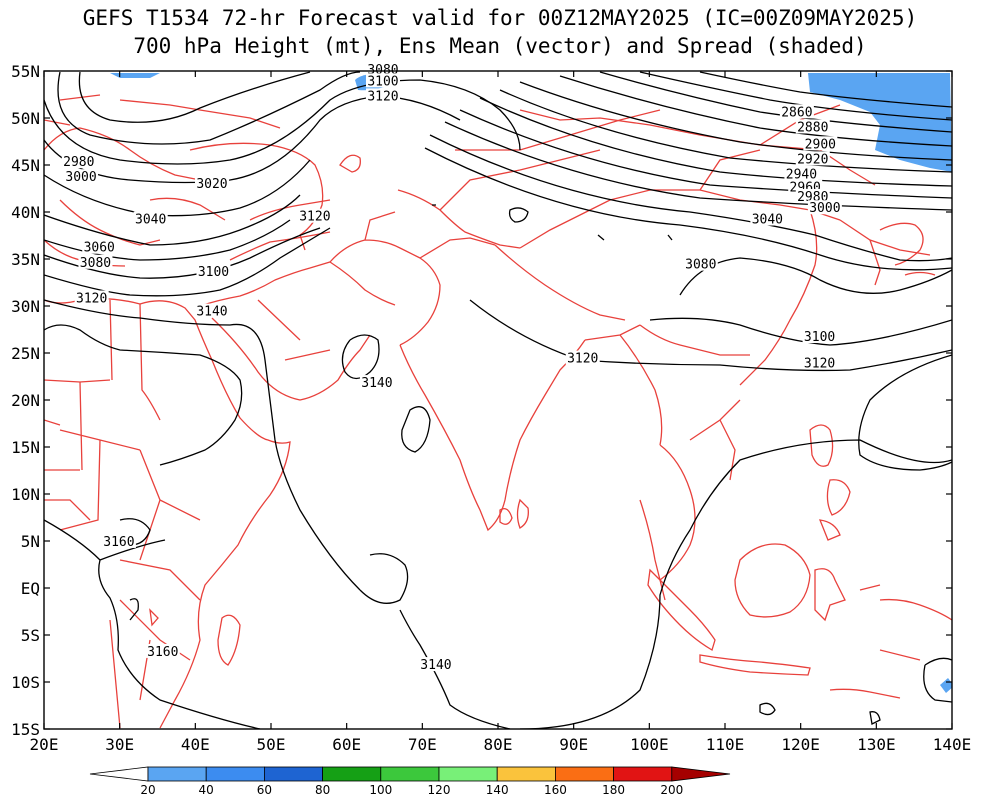  What do you see at coordinates (25, 165) in the screenshot?
I see `lat-label: 45N` at bounding box center [25, 165].